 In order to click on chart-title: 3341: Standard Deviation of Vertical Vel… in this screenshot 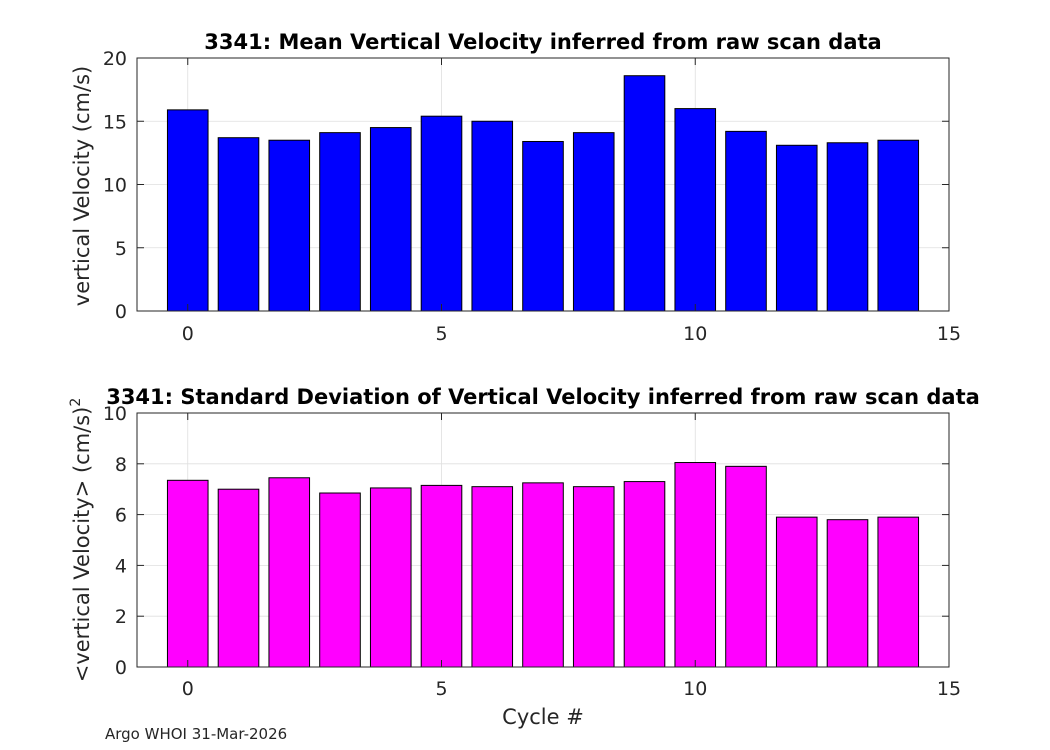, I will do `click(543, 397)`.